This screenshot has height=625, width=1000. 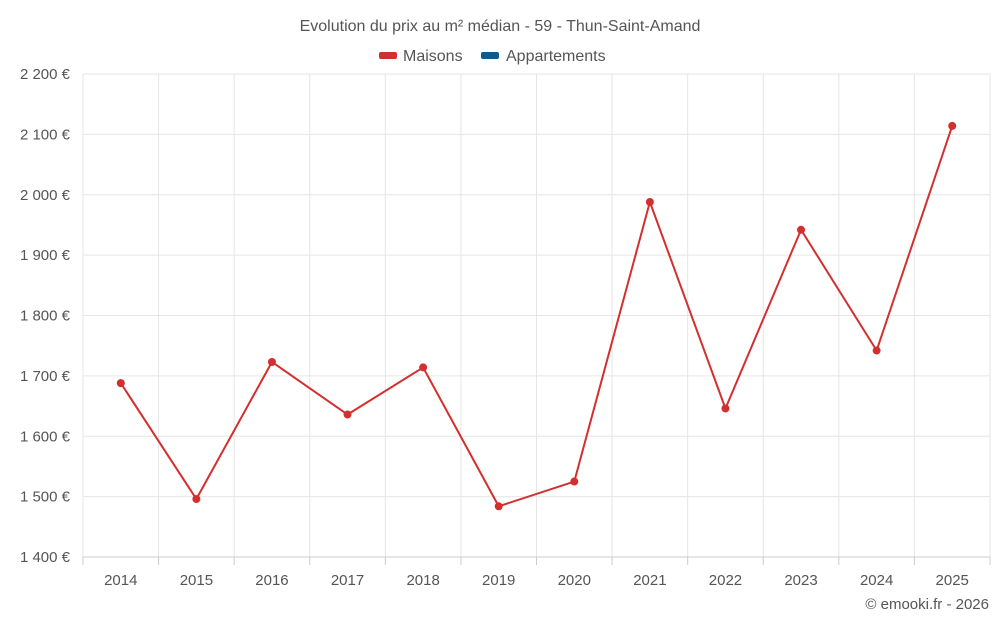 I want to click on data-point-maisons-2025, so click(x=952, y=125).